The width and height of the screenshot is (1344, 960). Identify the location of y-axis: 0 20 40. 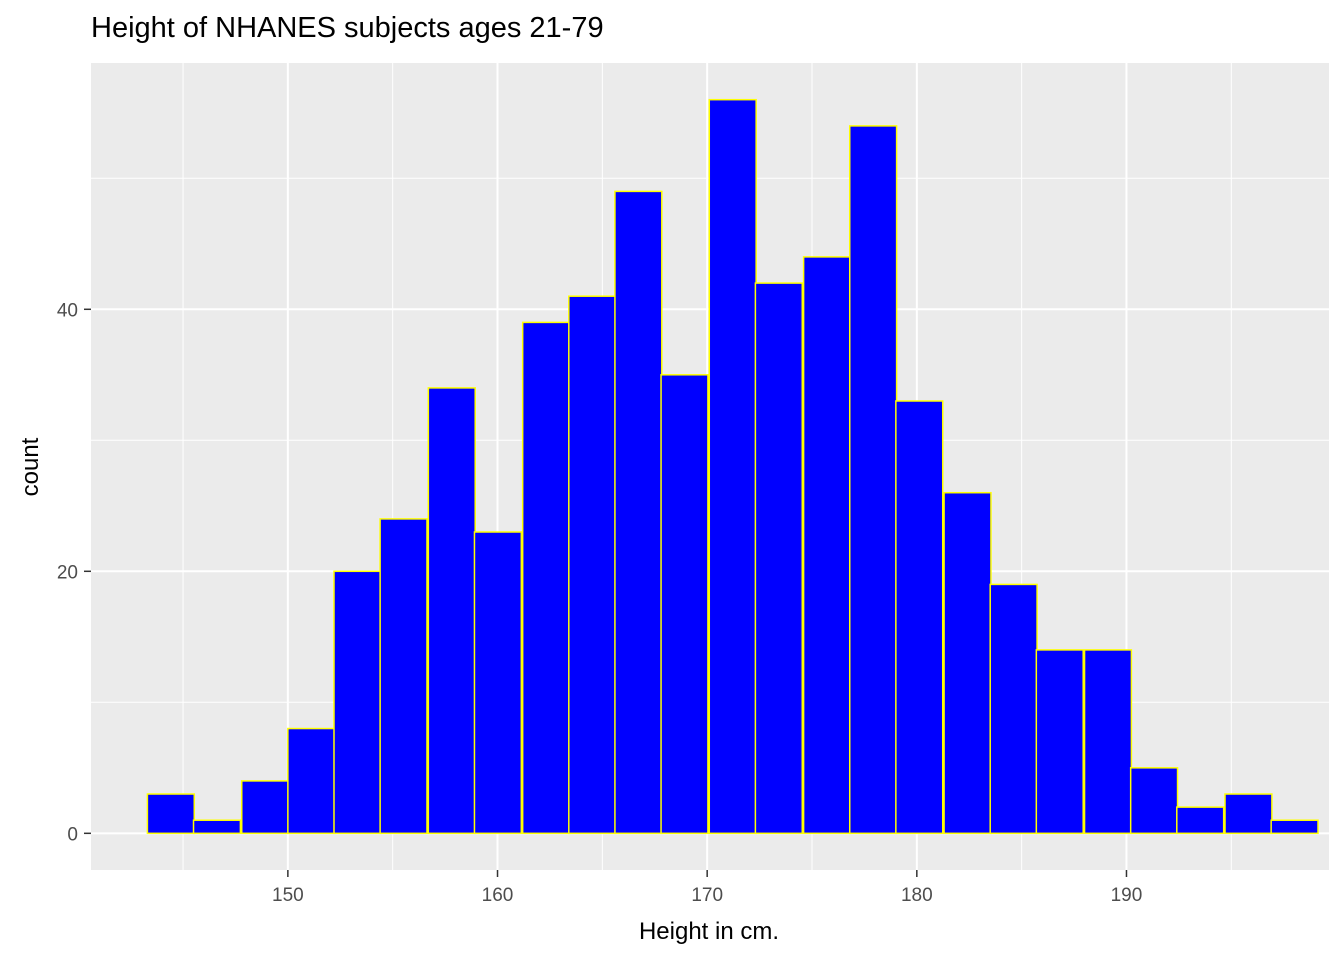
(74, 572).